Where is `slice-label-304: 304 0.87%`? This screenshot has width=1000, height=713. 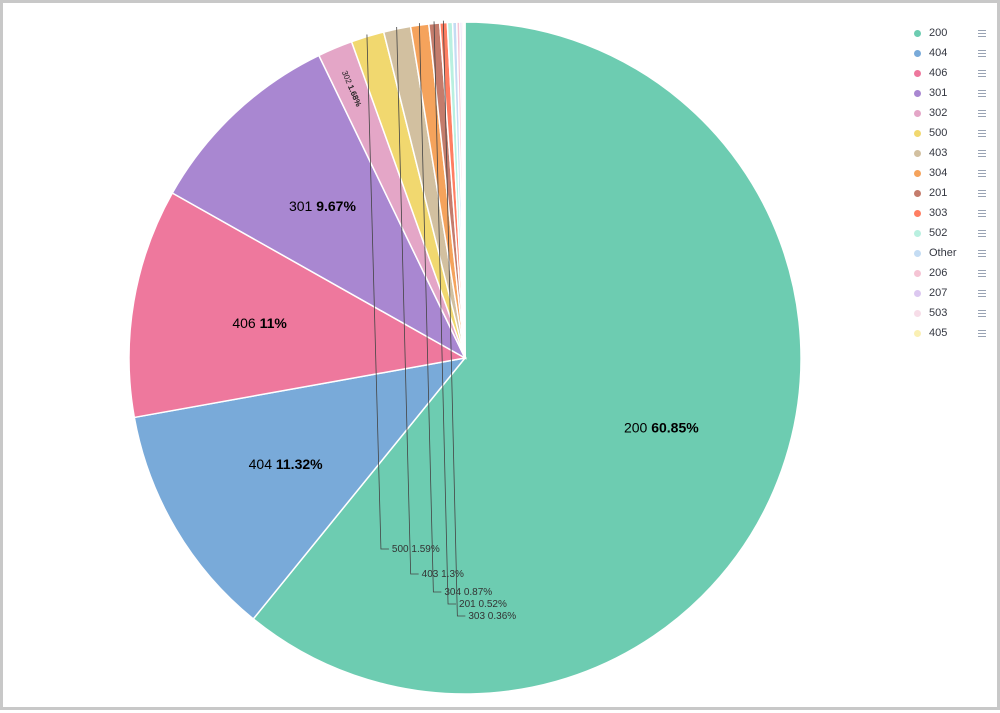
slice-label-304: 304 0.87% is located at coordinates (468, 592).